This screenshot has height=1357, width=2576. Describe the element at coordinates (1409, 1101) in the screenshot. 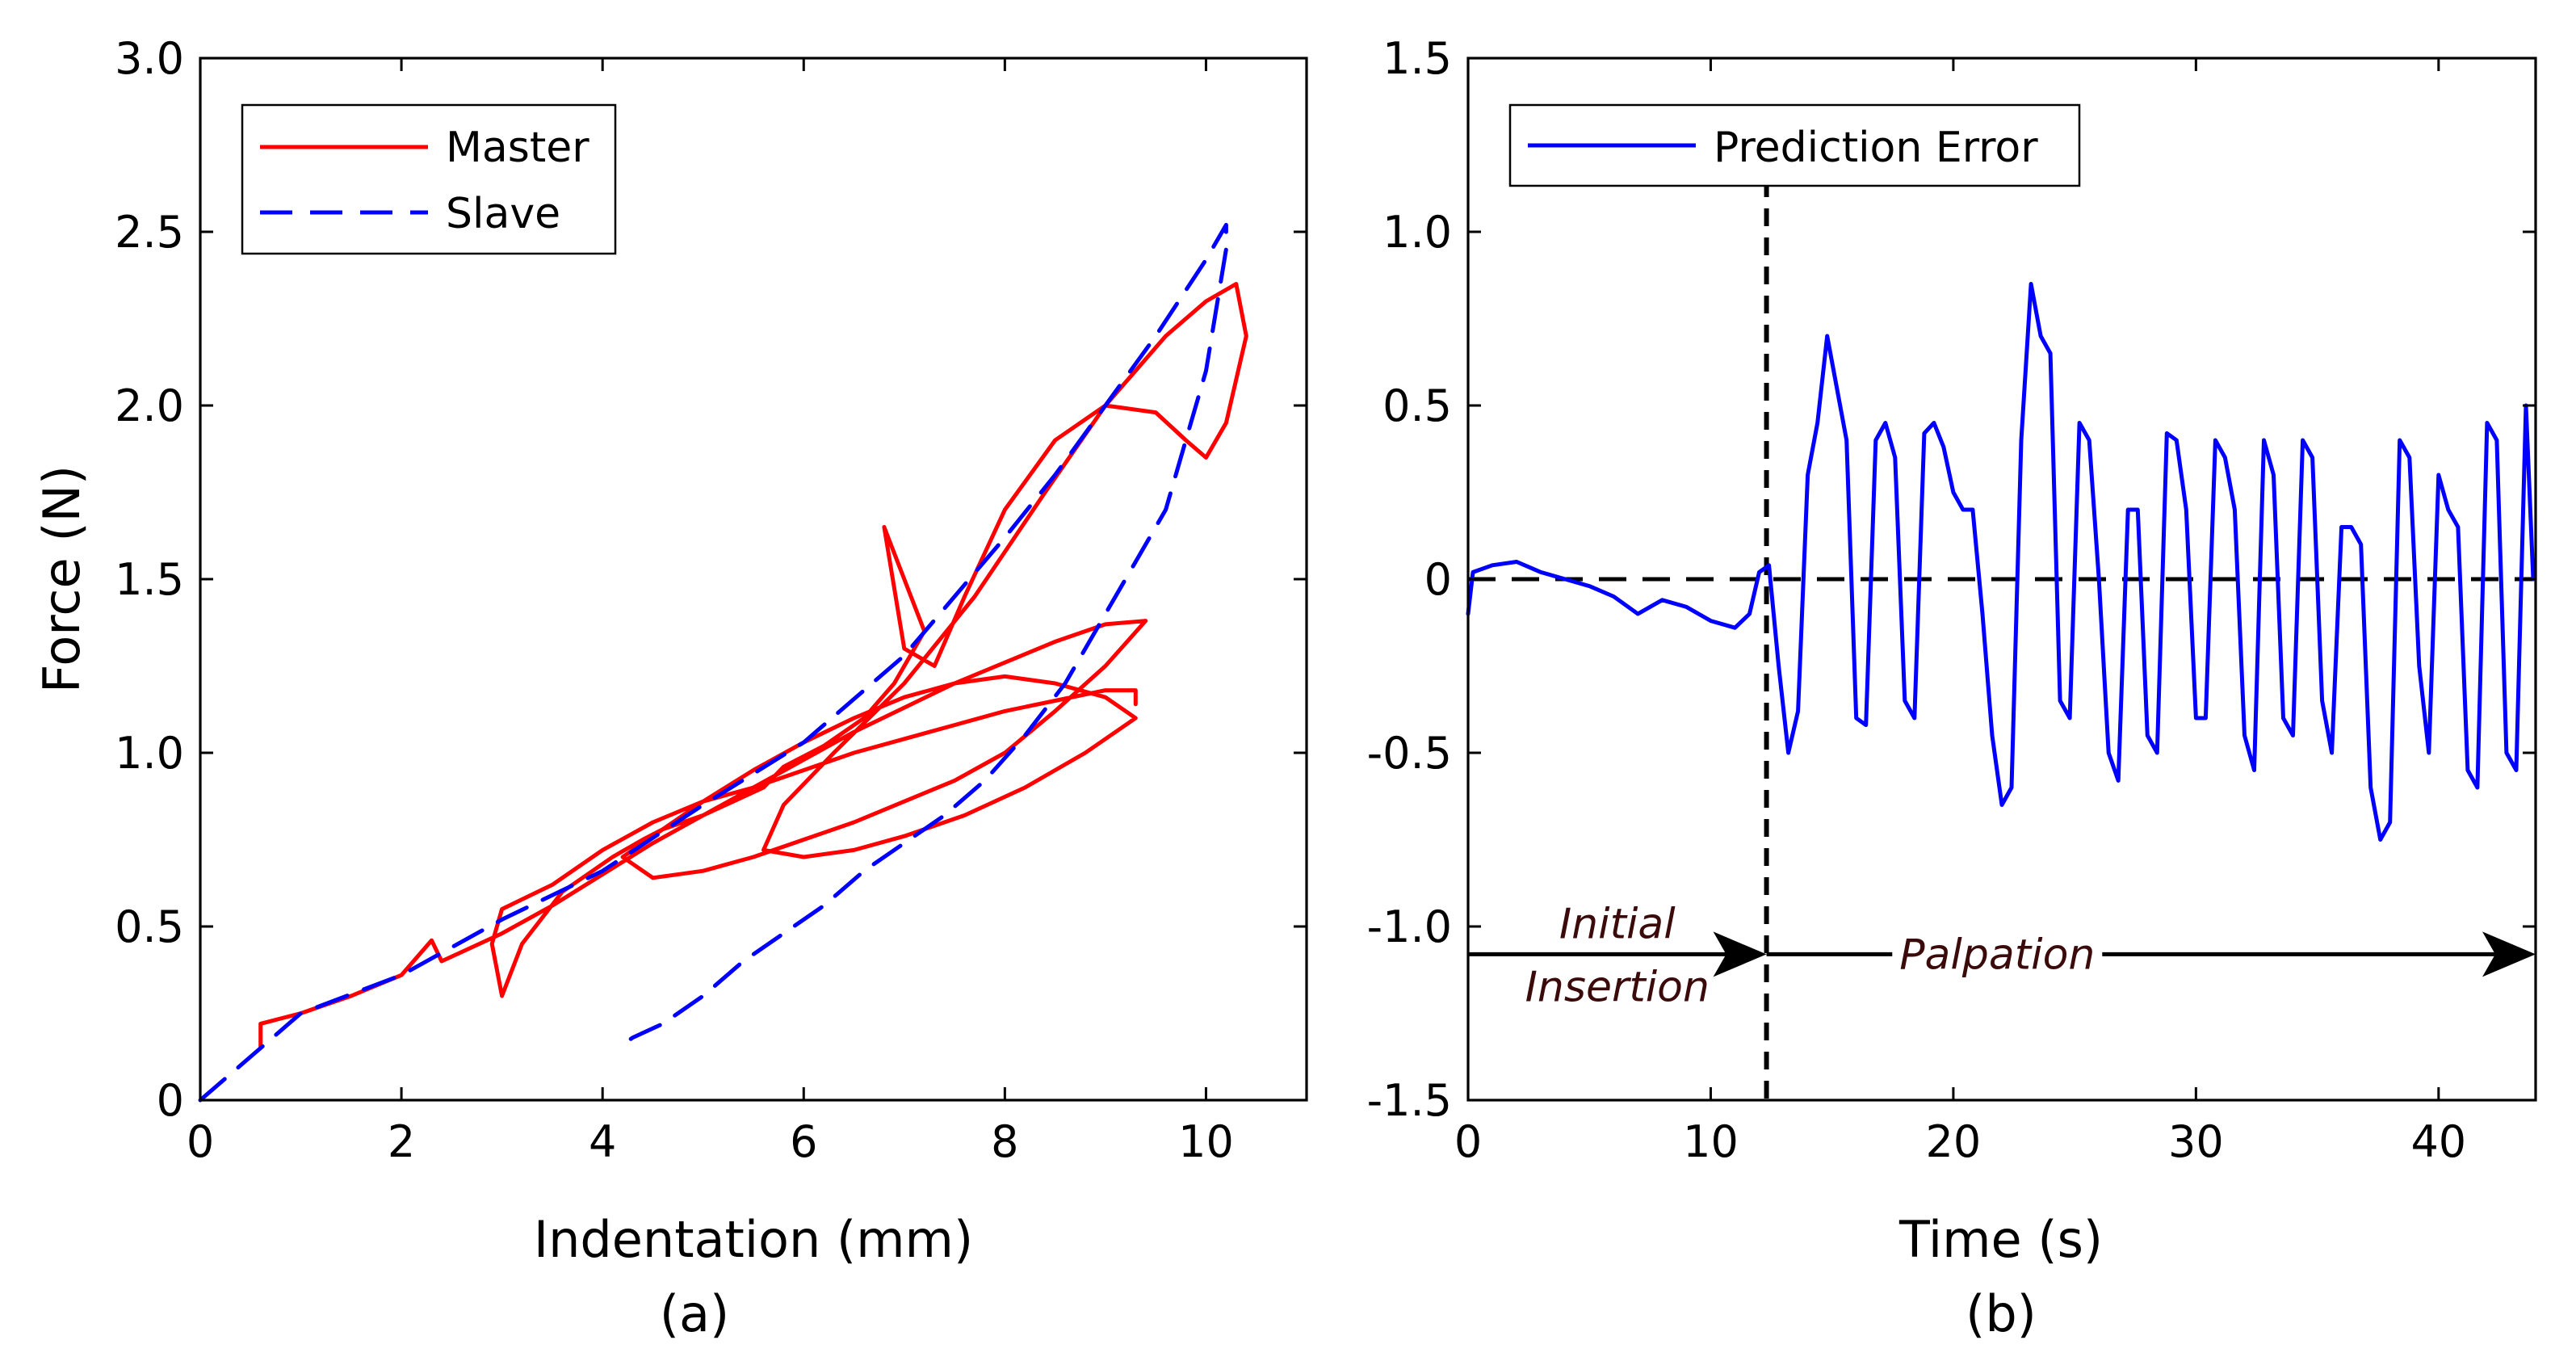

I see `panel-b-y-tick-label: -1.5` at that location.